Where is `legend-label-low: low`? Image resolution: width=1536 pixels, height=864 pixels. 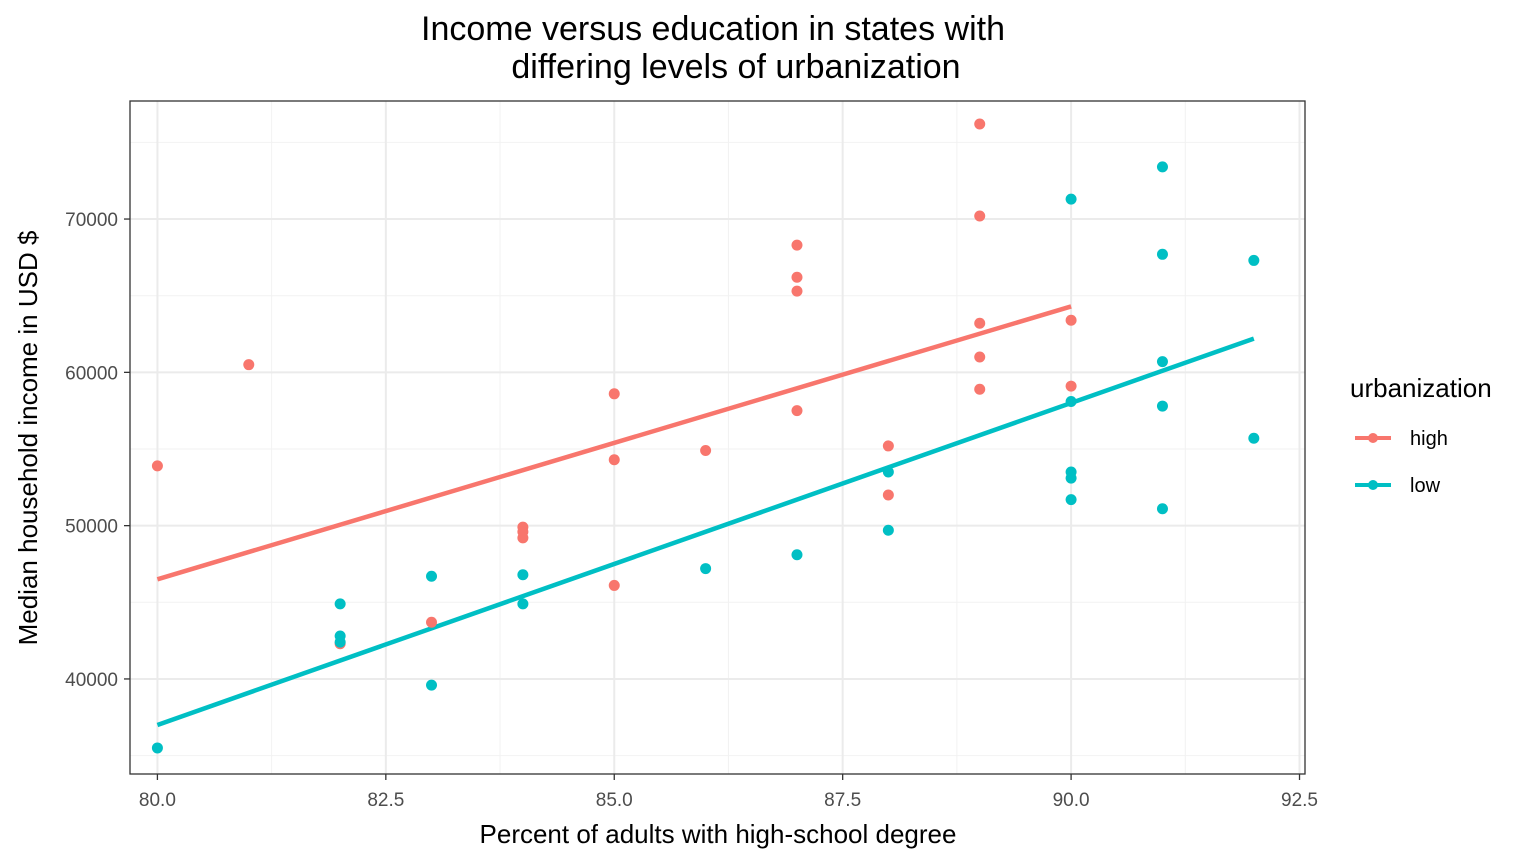 legend-label-low: low is located at coordinates (1425, 486).